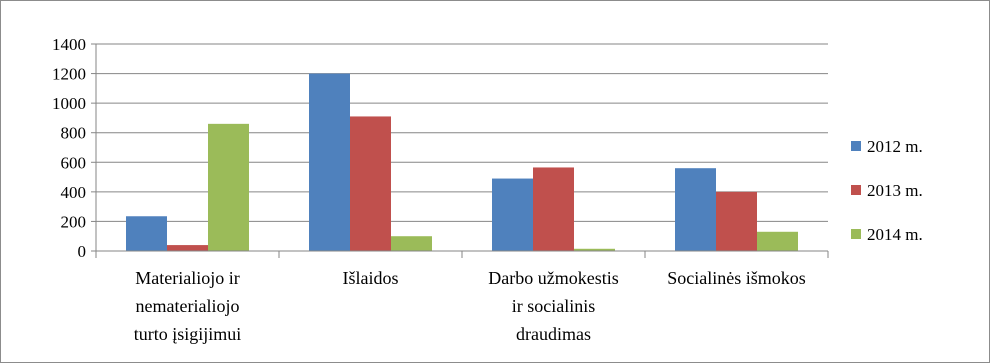  I want to click on y-tick-label: 1000, so click(69, 103).